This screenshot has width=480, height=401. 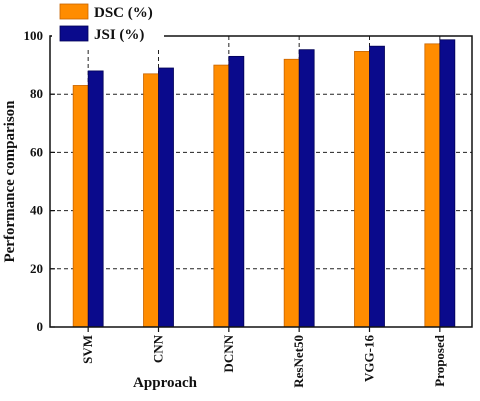 I want to click on y-tick-label: 60, so click(x=36, y=151).